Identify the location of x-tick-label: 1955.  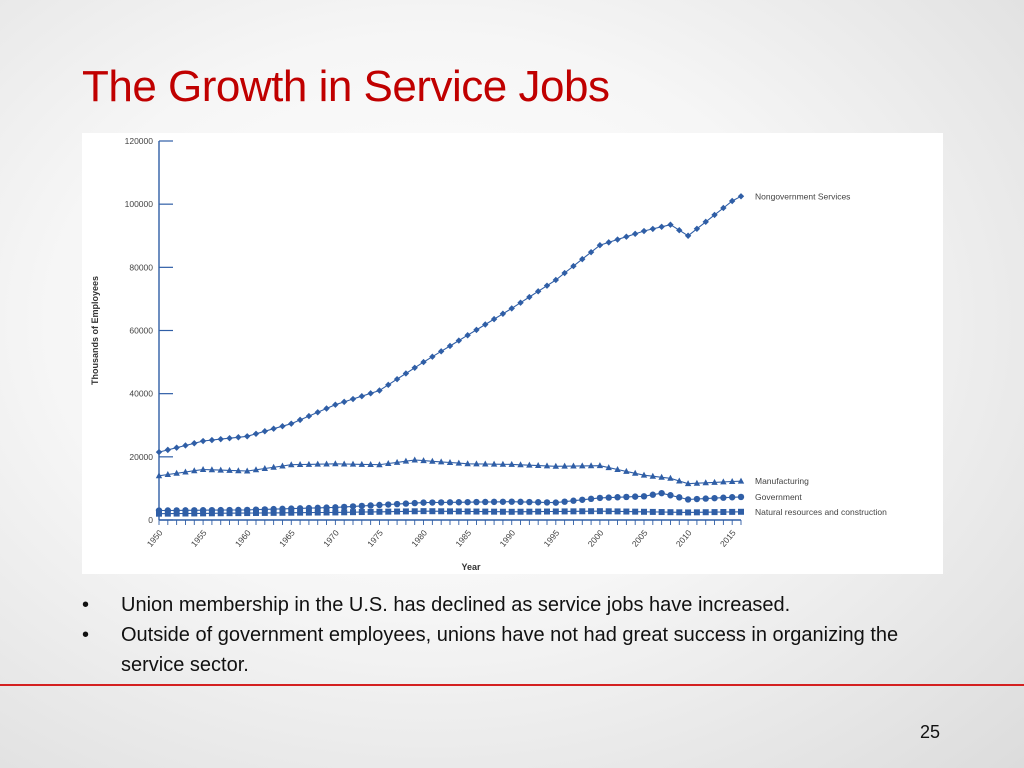
(199, 538).